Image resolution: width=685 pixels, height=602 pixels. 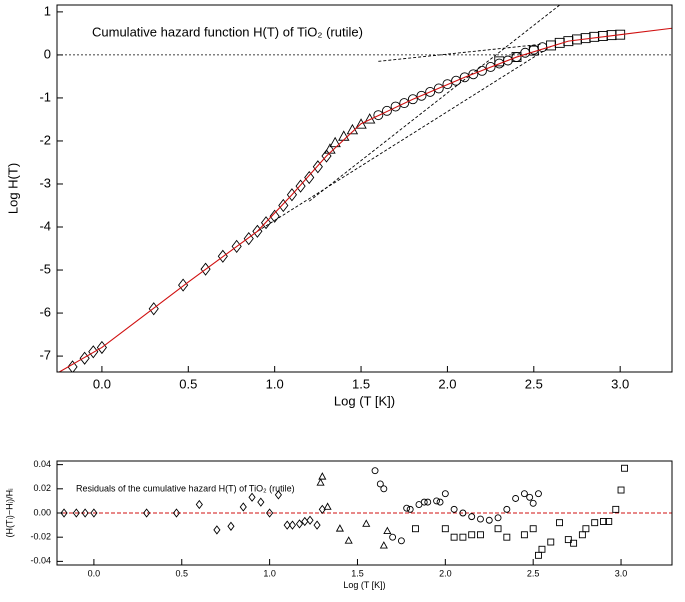 What do you see at coordinates (447, 383) in the screenshot?
I see `x-tick-label: 2.0` at bounding box center [447, 383].